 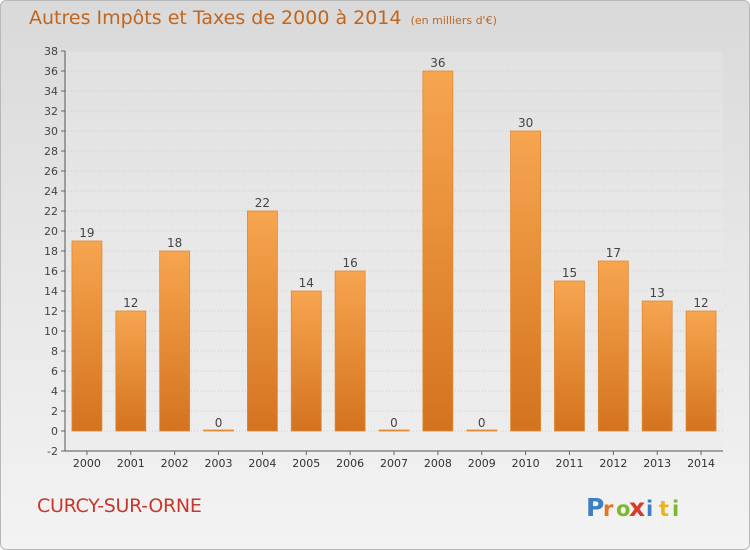 What do you see at coordinates (453, 20) in the screenshot?
I see `chart-title-unit: (en milliers d'€)` at bounding box center [453, 20].